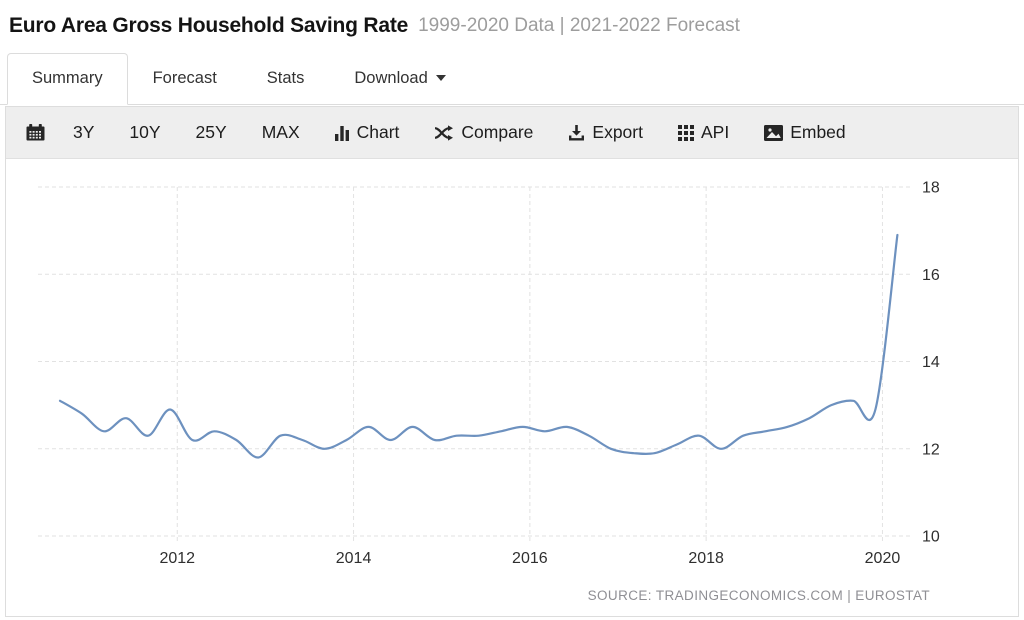 The height and width of the screenshot is (620, 1024). Describe the element at coordinates (931, 537) in the screenshot. I see `y-axis-tick-label: 10` at that location.